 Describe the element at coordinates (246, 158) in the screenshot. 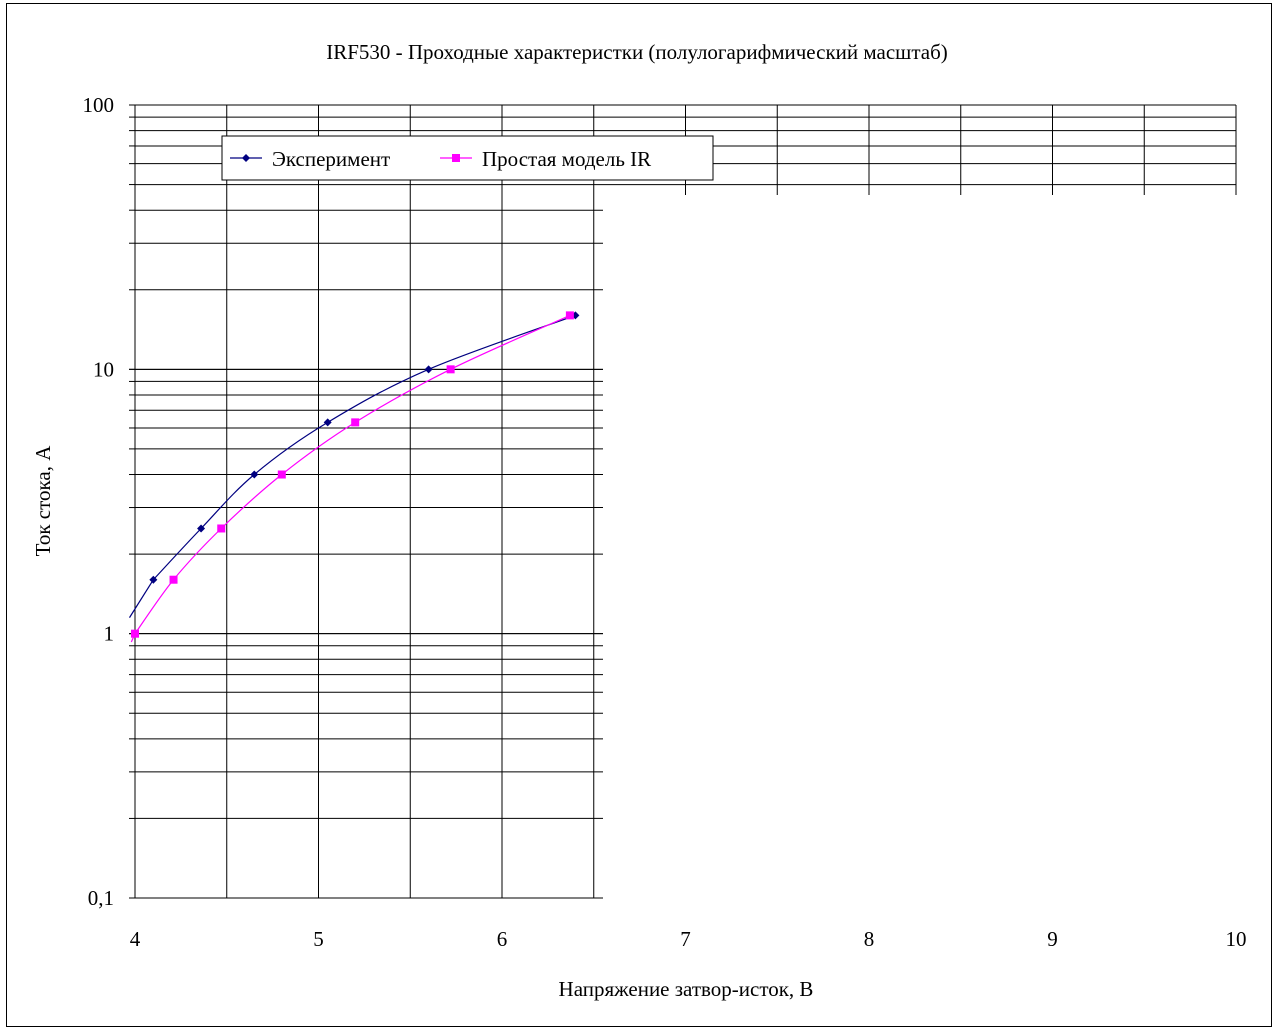

I see `legend-marker-experiment` at that location.